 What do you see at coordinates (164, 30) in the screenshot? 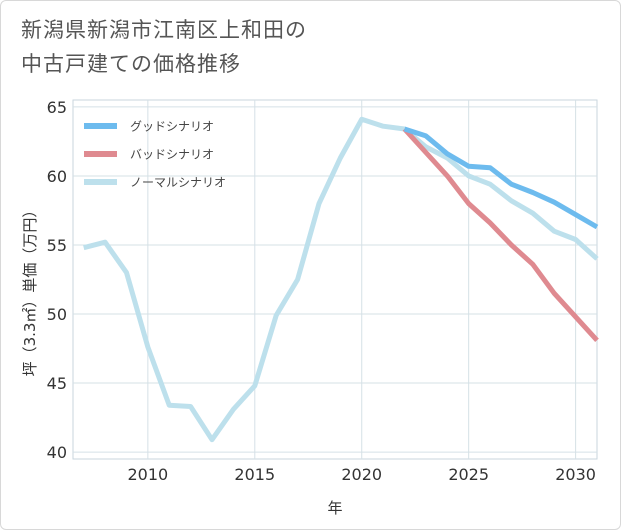
I see `chart-title-line-1: 新潟県新潟市江南区上和田の` at bounding box center [164, 30].